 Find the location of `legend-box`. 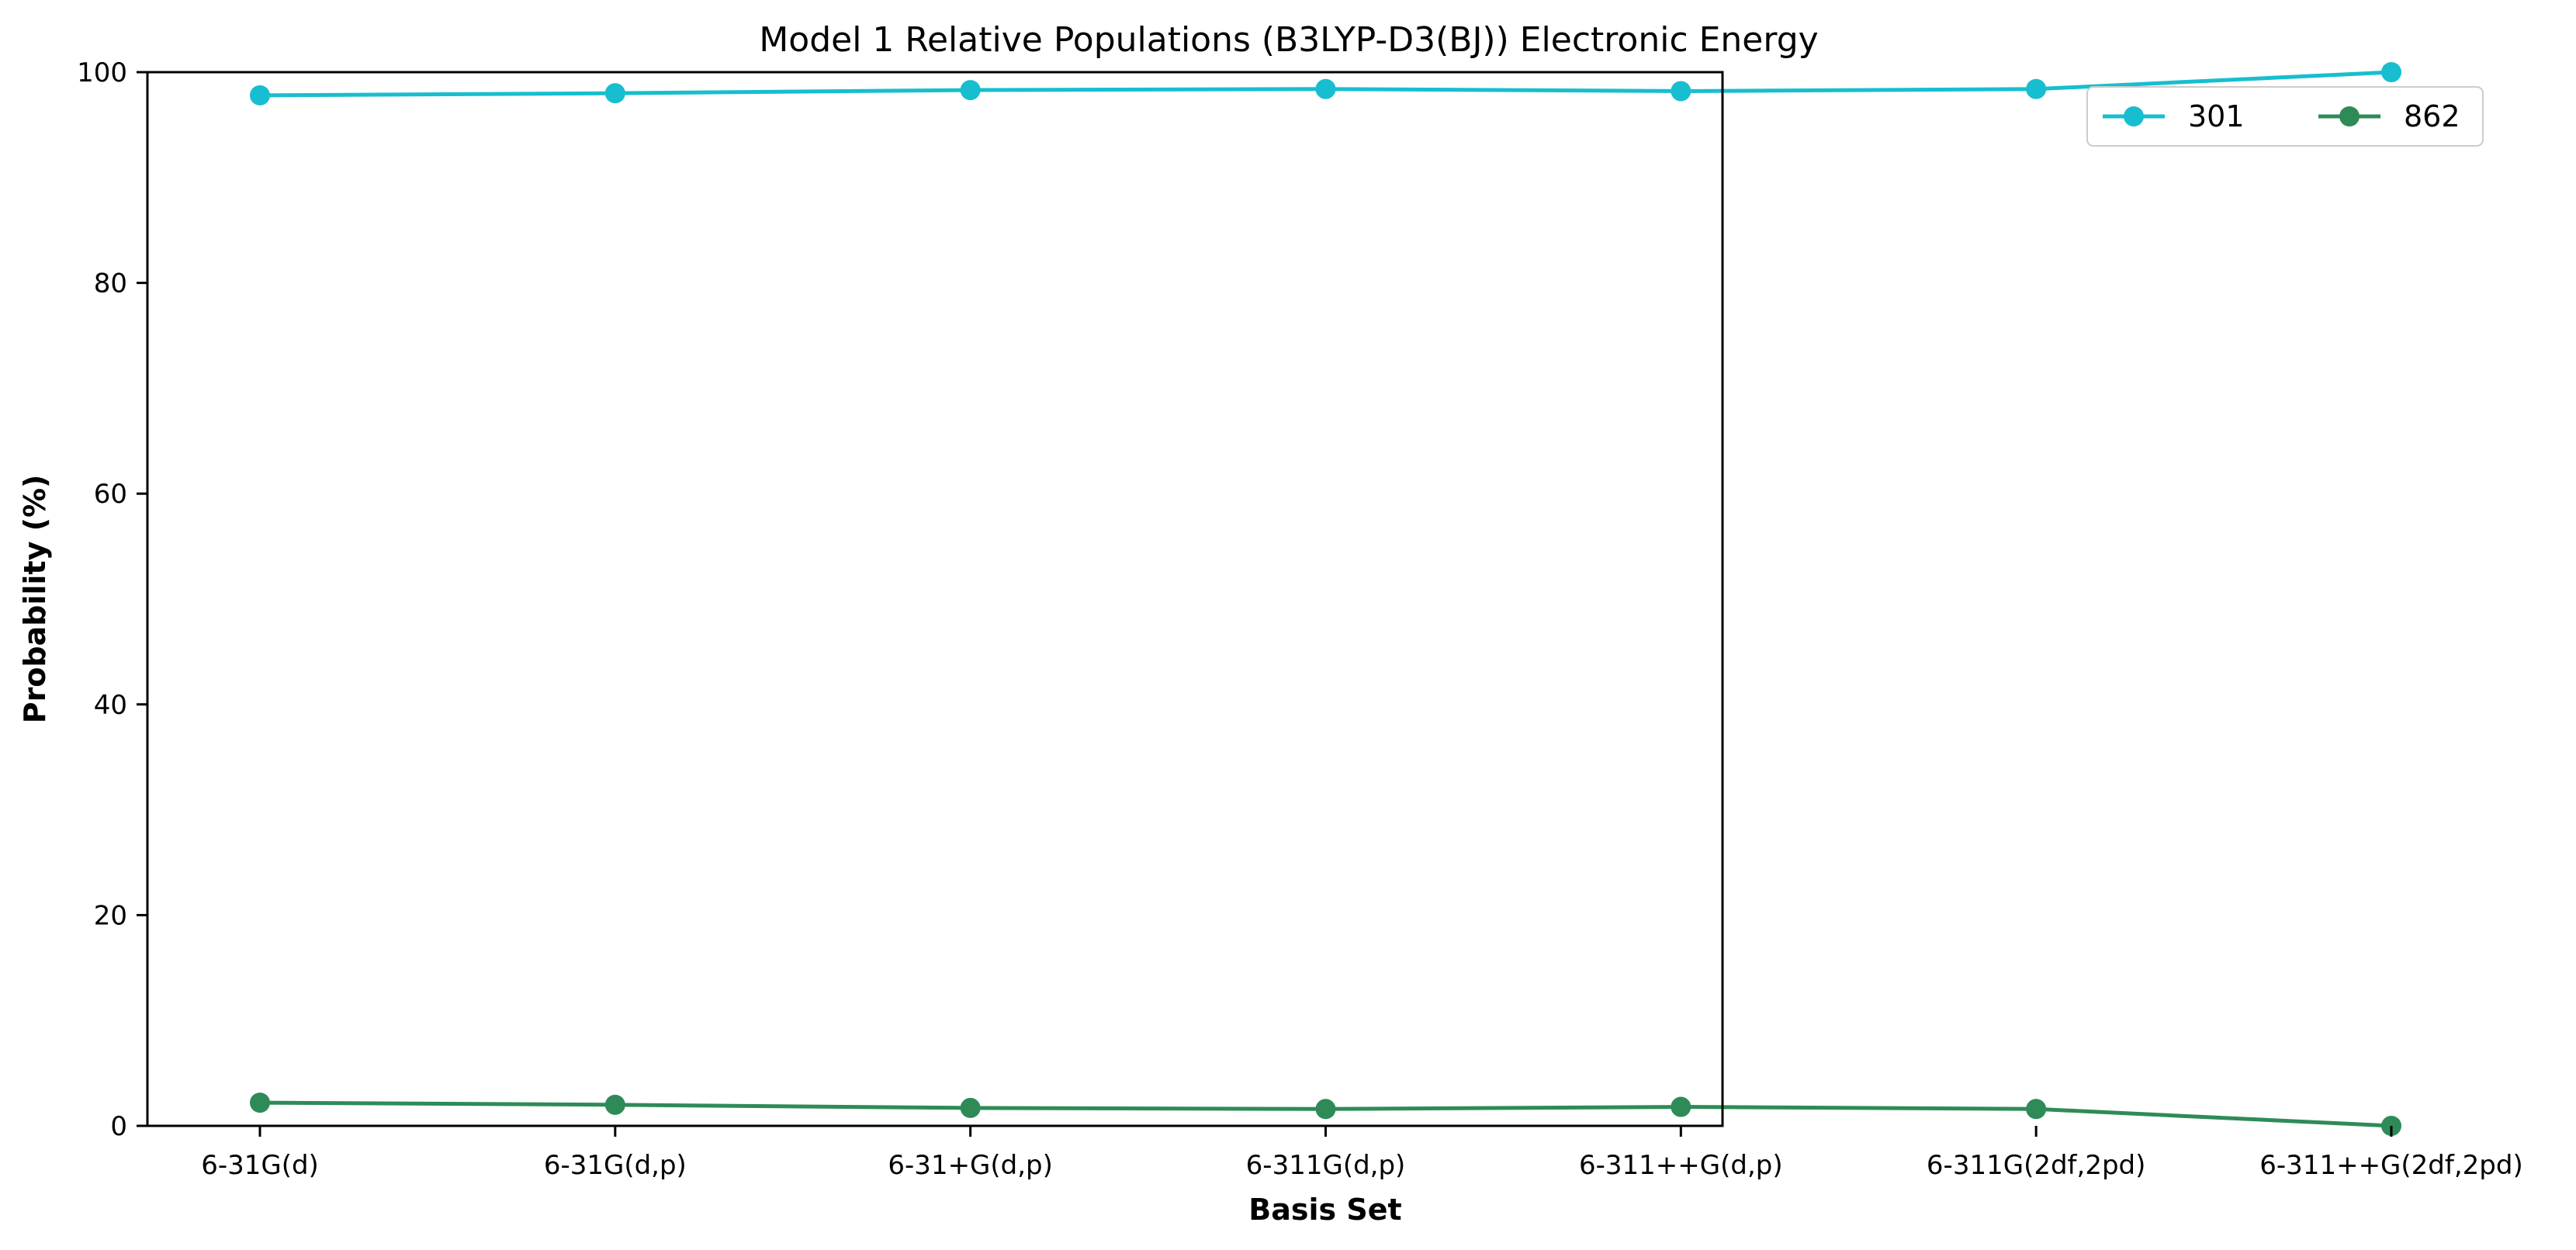

legend-box is located at coordinates (2285, 116).